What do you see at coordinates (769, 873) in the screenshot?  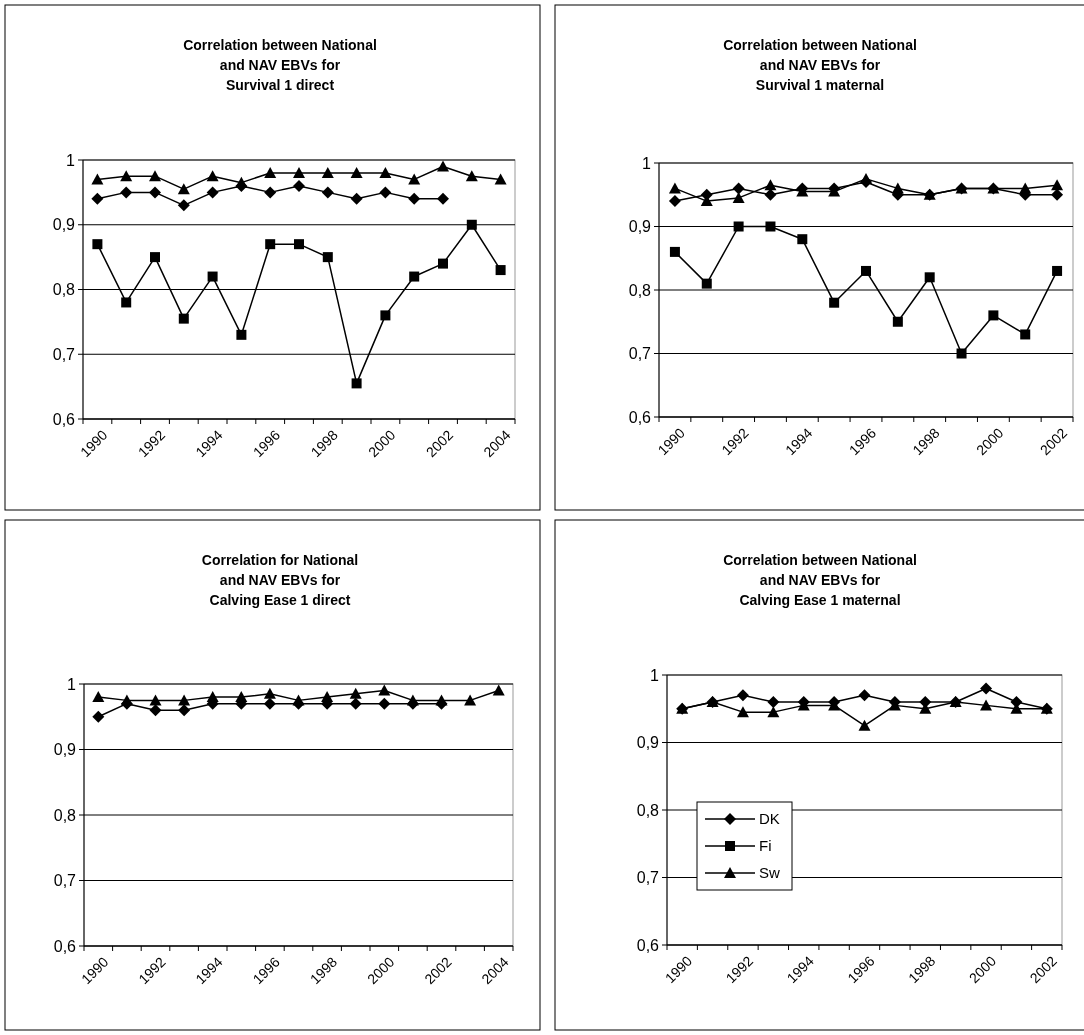 I see `legend-label: Sw` at bounding box center [769, 873].